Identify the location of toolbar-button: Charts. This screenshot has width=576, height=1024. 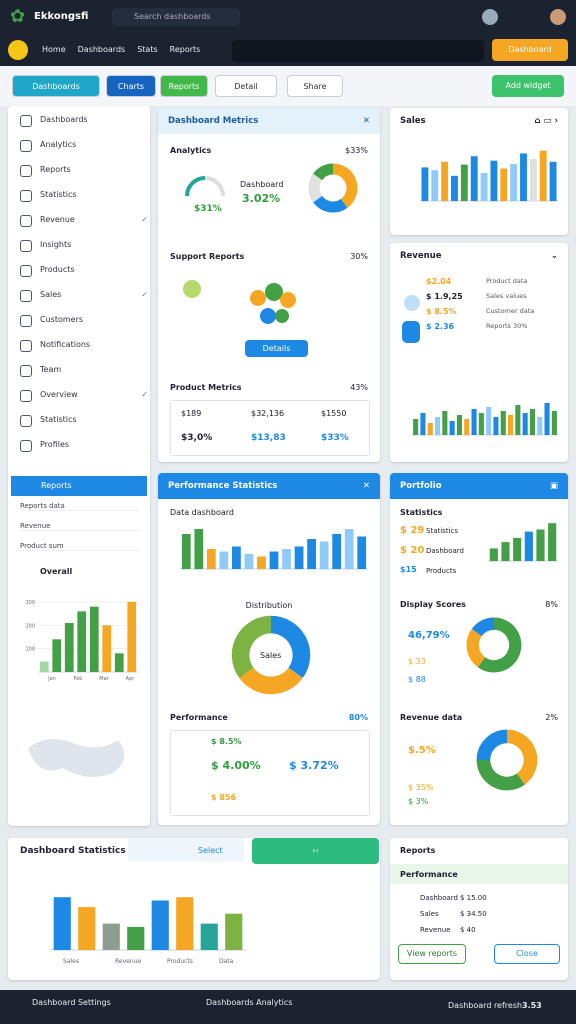
(131, 86).